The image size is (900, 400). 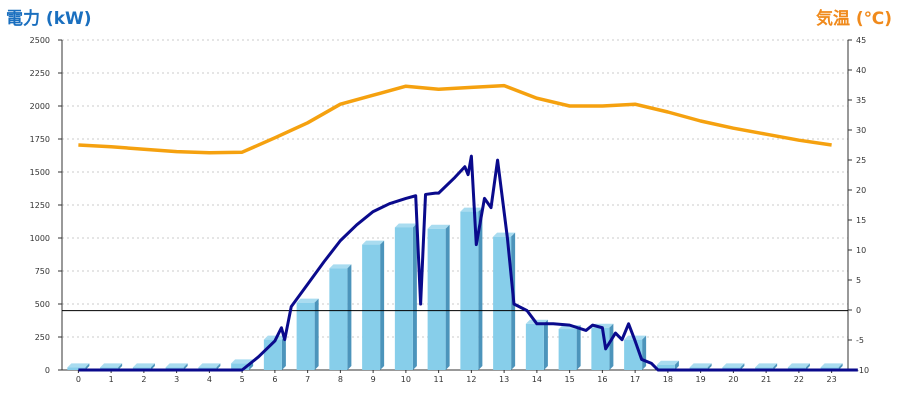 What do you see at coordinates (861, 220) in the screenshot?
I see `right-tick-label: 15` at bounding box center [861, 220].